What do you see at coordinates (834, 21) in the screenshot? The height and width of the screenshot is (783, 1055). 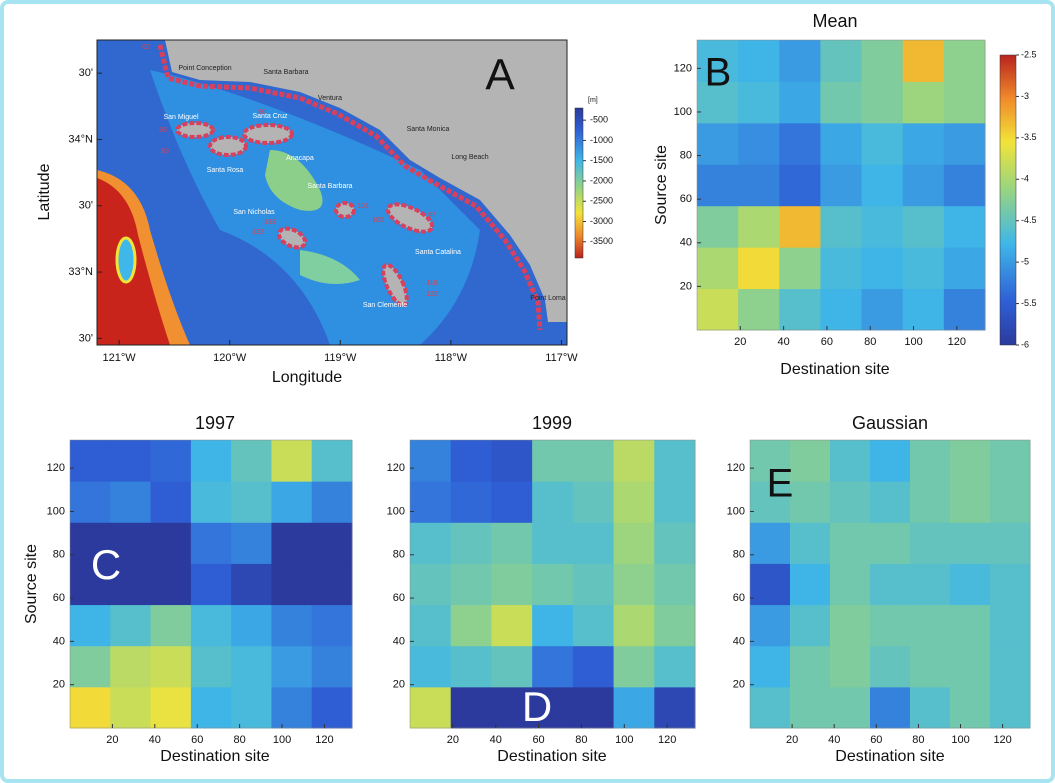 I see `chart-title: Mean` at bounding box center [834, 21].